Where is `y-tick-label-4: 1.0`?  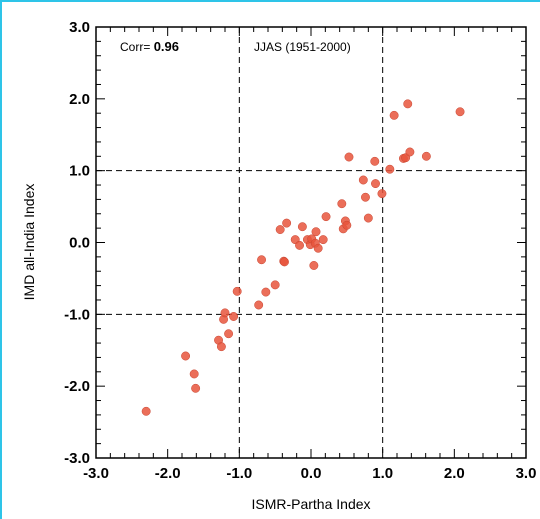 y-tick-label-4: 1.0 is located at coordinates (79, 171).